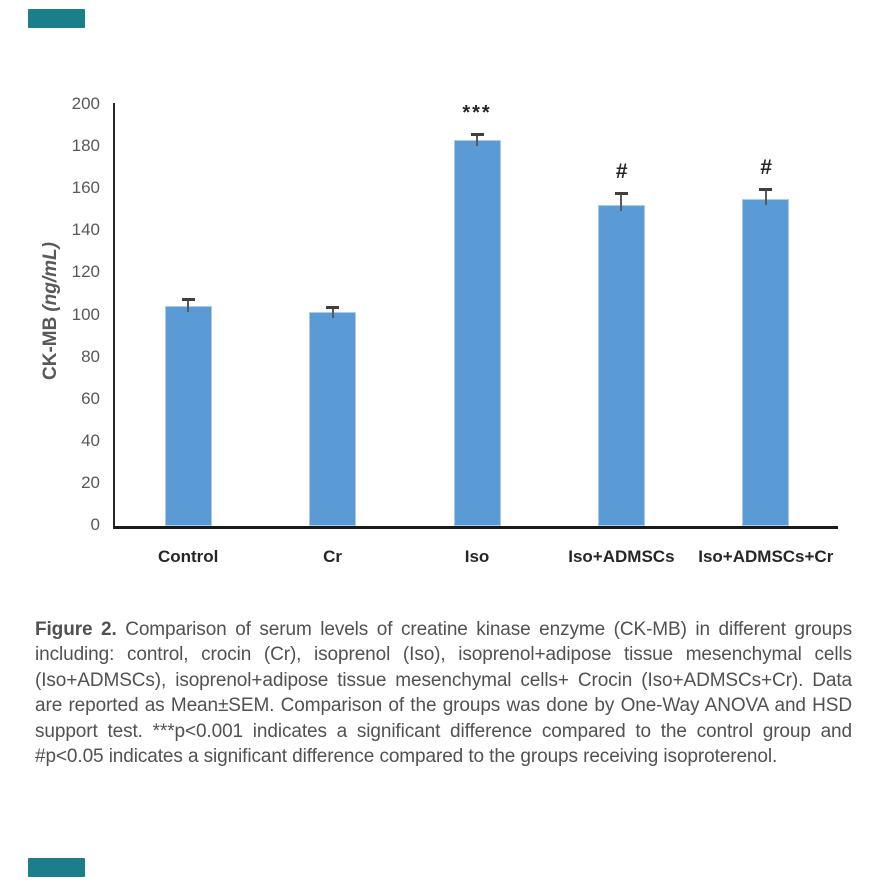 This screenshot has width=886, height=886. What do you see at coordinates (475, 527) in the screenshot?
I see `x-axis-line` at bounding box center [475, 527].